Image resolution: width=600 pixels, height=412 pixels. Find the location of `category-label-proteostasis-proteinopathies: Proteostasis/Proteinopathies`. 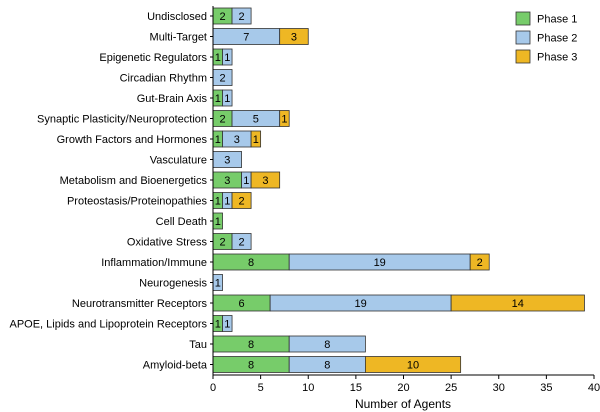

category-label-proteostasis-proteinopathies: Proteostasis/Proteinopathies is located at coordinates (137, 202).